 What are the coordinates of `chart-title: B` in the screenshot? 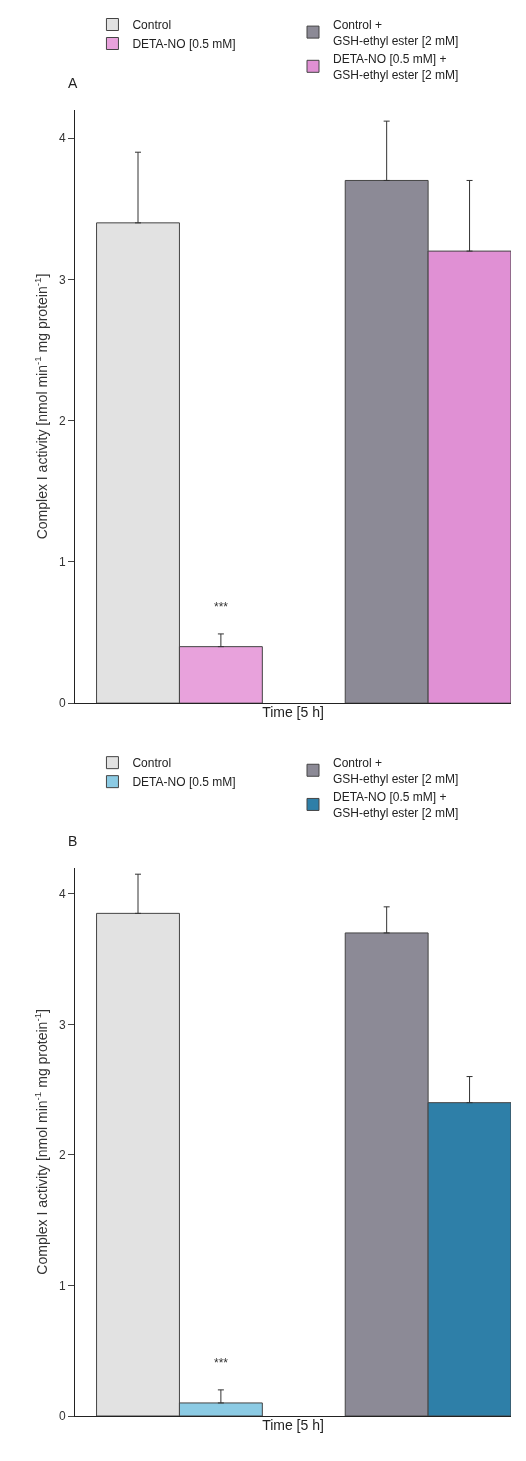 It's located at (73, 841).